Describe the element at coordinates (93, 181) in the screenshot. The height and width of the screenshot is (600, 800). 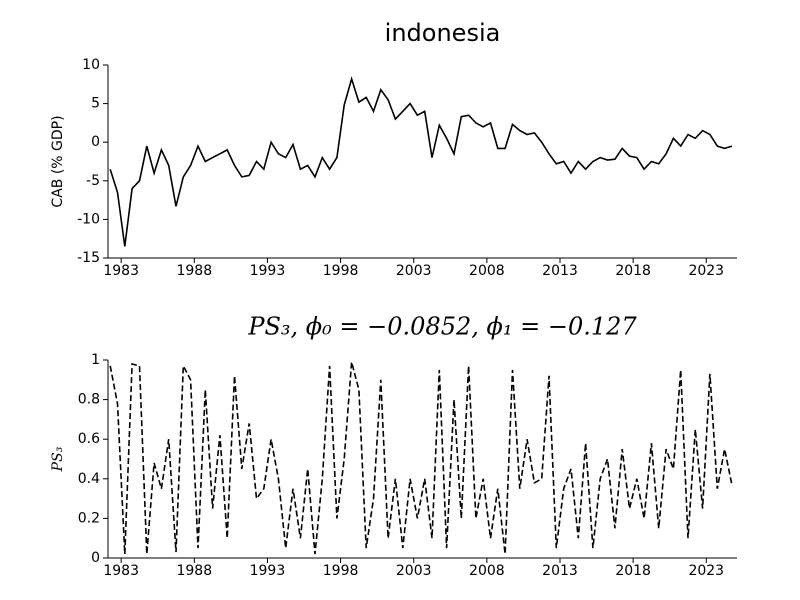
I see `y-tick-label: -5` at that location.